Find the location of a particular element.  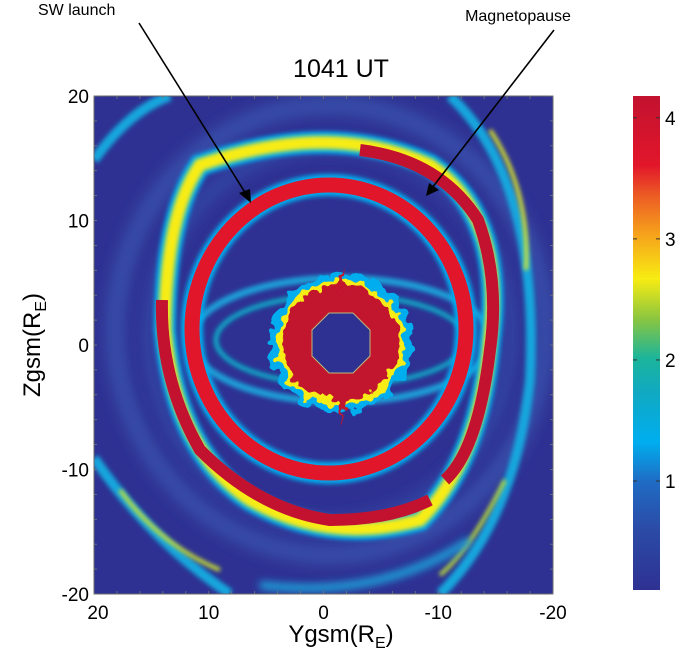

colorbar-tick-label: 4 is located at coordinates (670, 119).